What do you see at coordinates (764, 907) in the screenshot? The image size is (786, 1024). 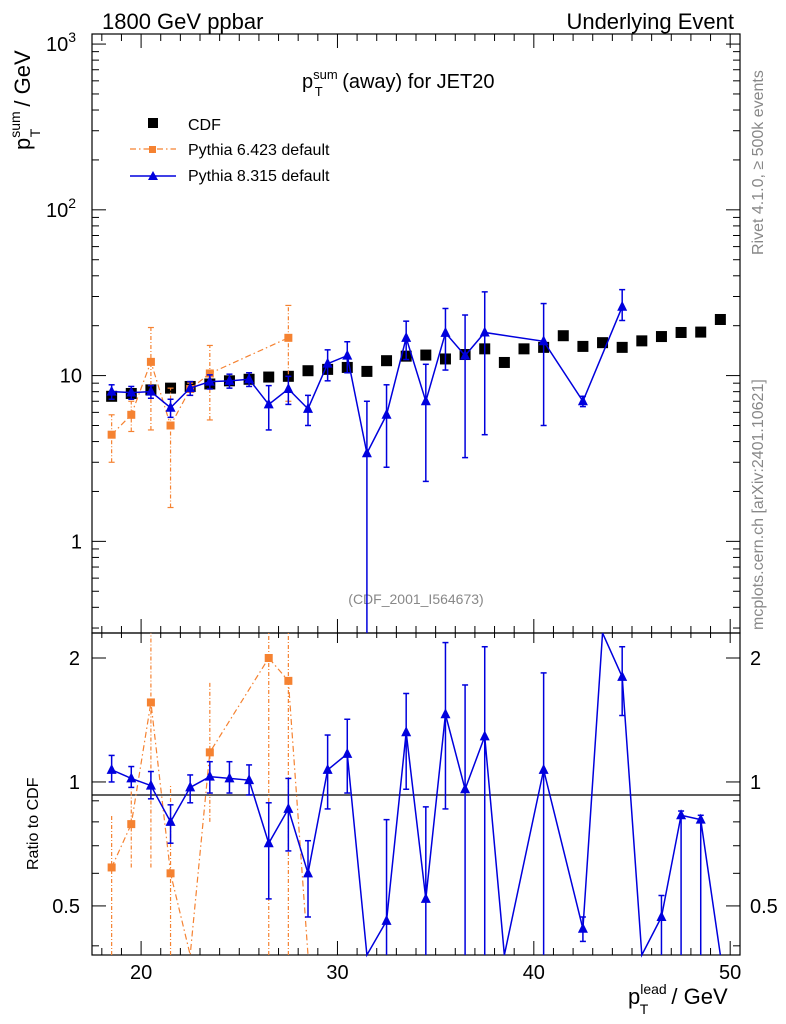 I see `ratio-tick-label-right: 0.5` at bounding box center [764, 907].